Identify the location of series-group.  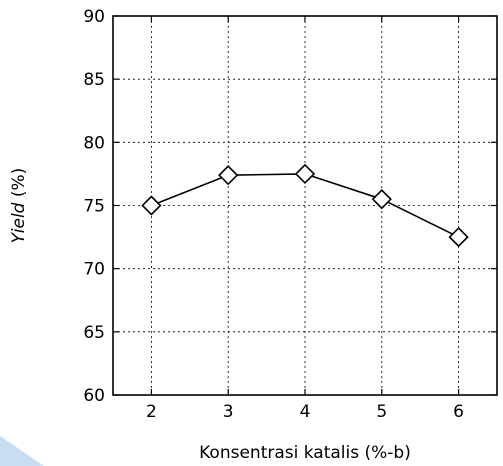
(305, 205).